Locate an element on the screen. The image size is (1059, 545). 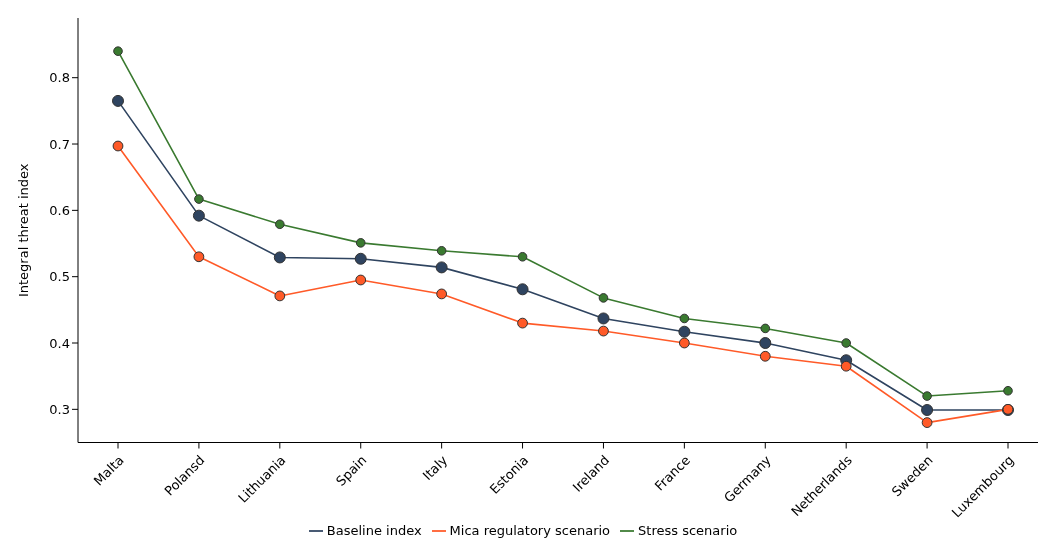
y-tick-label: 0.7 is located at coordinates (59, 144).